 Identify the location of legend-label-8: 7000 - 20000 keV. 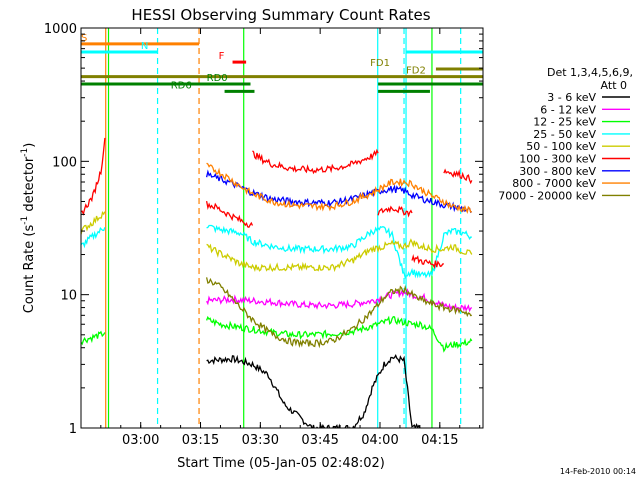
(547, 195).